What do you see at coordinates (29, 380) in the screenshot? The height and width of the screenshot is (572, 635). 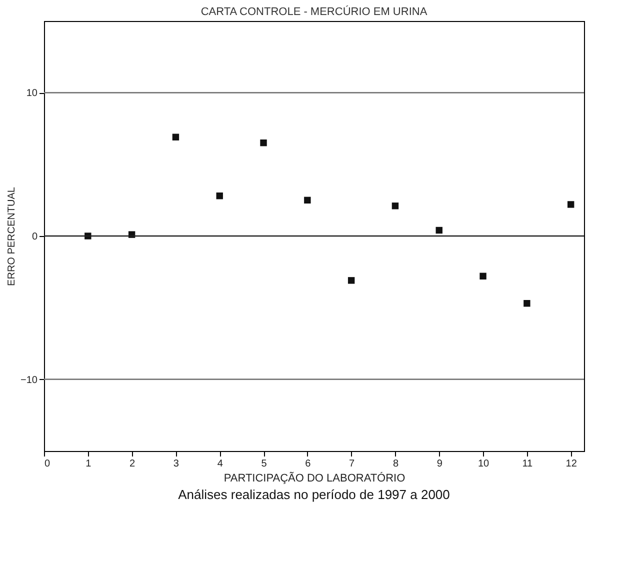 I see `y-tick-label: −10` at bounding box center [29, 380].